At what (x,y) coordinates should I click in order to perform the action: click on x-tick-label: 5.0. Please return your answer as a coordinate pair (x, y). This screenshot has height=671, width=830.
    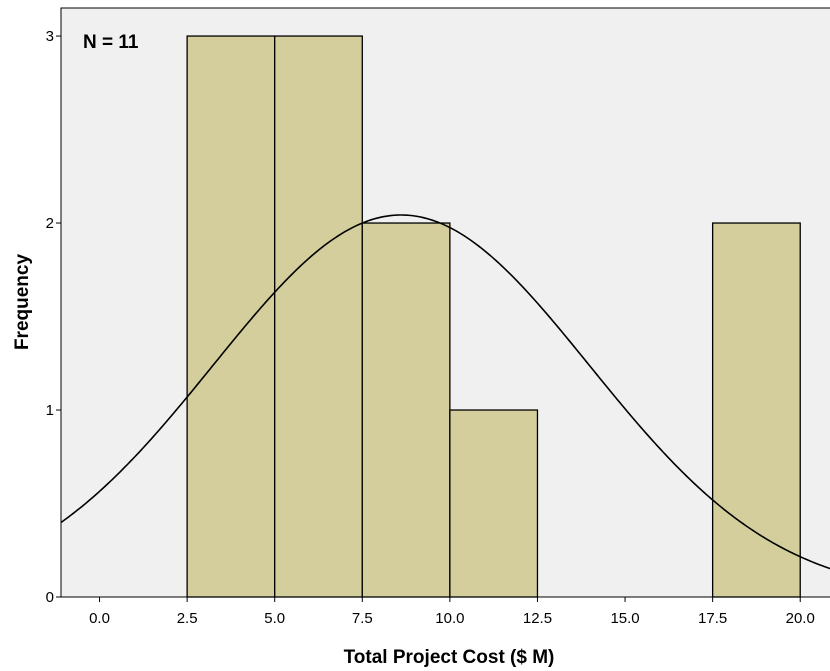
    Looking at the image, I should click on (274, 618).